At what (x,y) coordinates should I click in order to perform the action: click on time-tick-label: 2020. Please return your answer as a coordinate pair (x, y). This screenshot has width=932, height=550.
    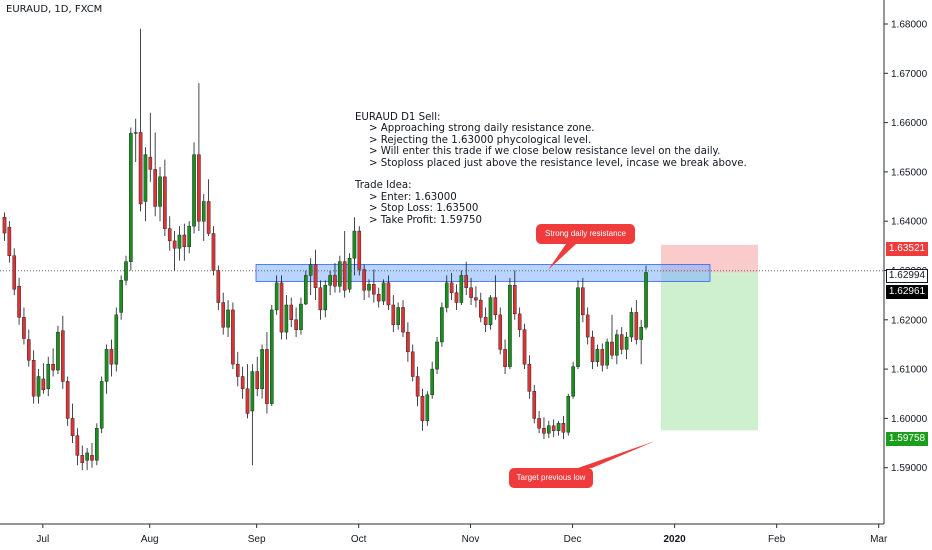
    Looking at the image, I should click on (674, 539).